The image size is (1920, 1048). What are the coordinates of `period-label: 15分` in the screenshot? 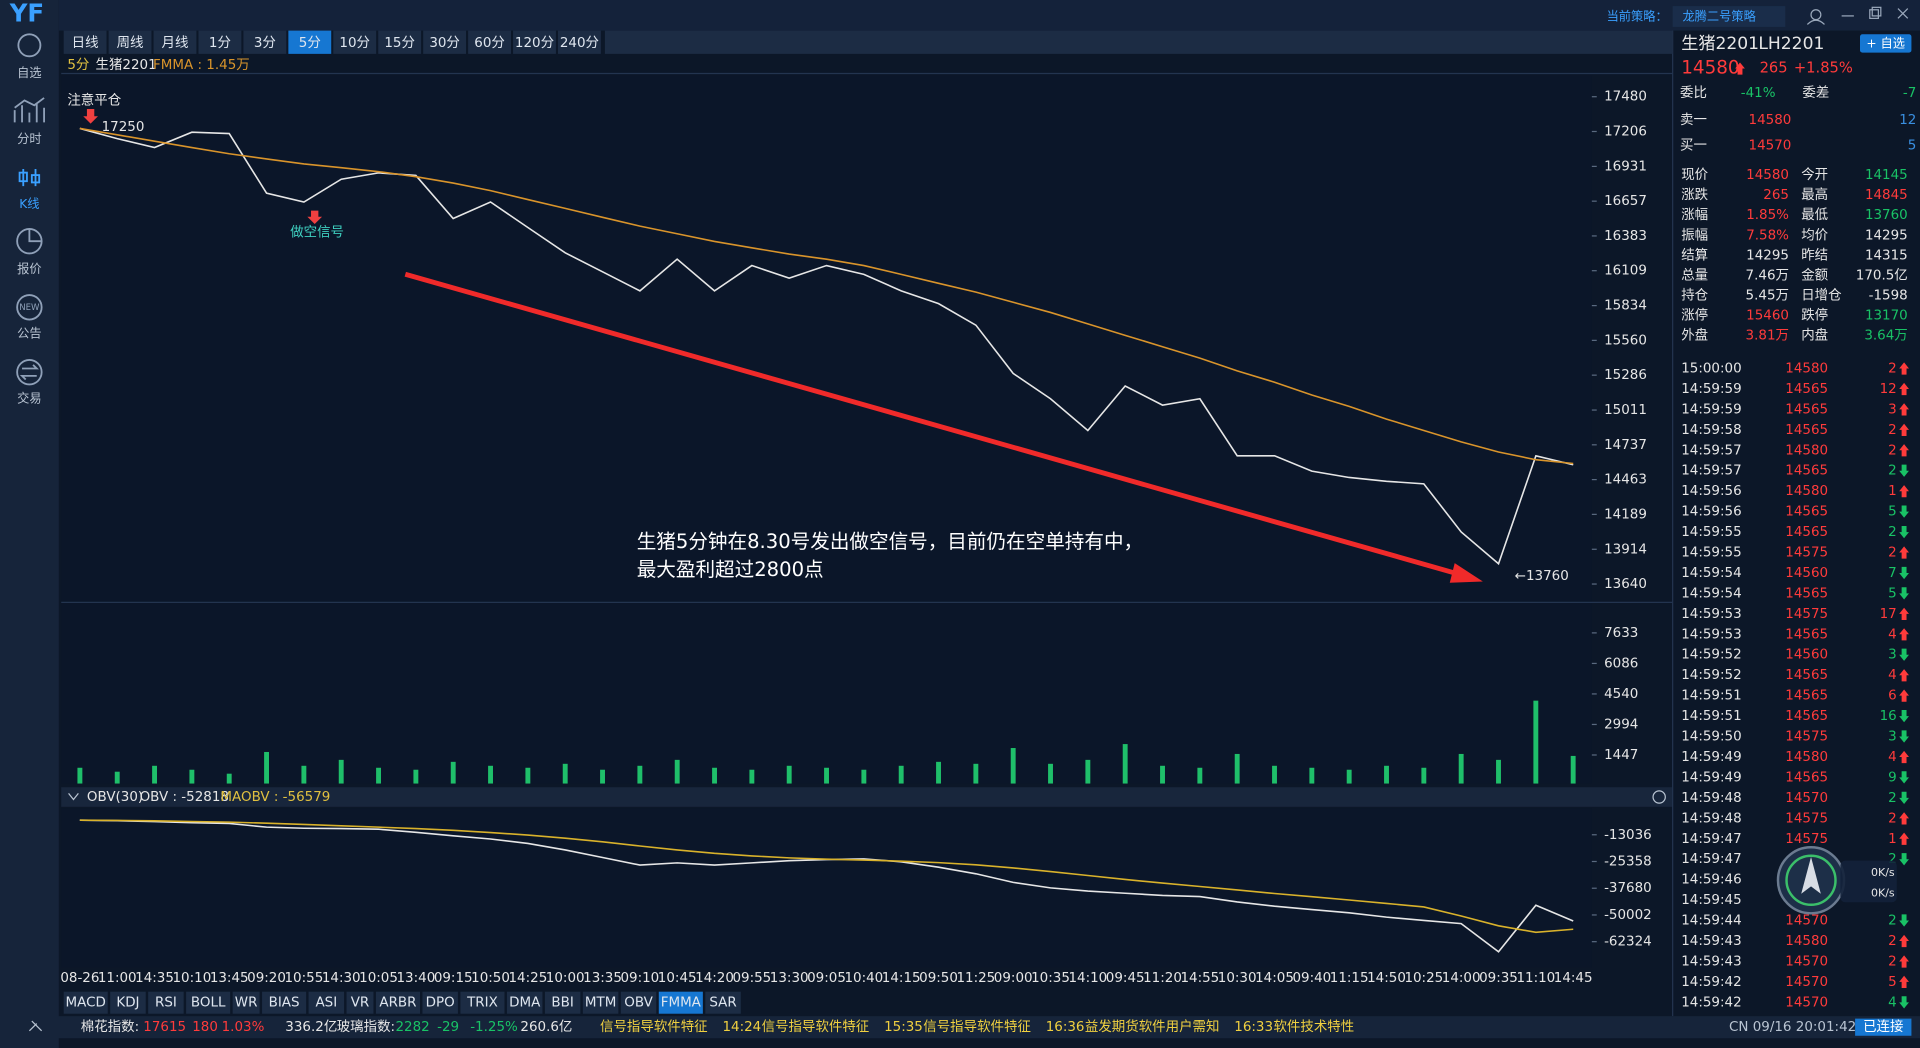 It's located at (399, 43).